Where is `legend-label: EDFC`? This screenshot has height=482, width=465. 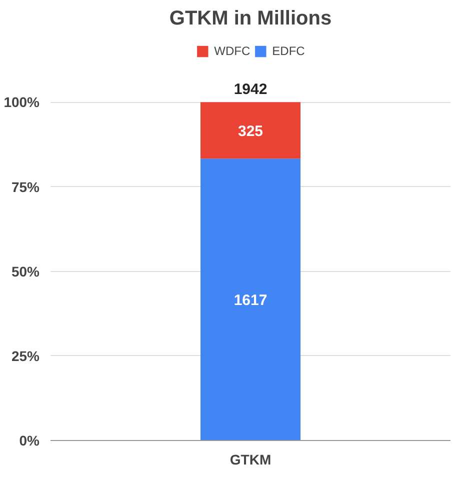 legend-label: EDFC is located at coordinates (288, 51).